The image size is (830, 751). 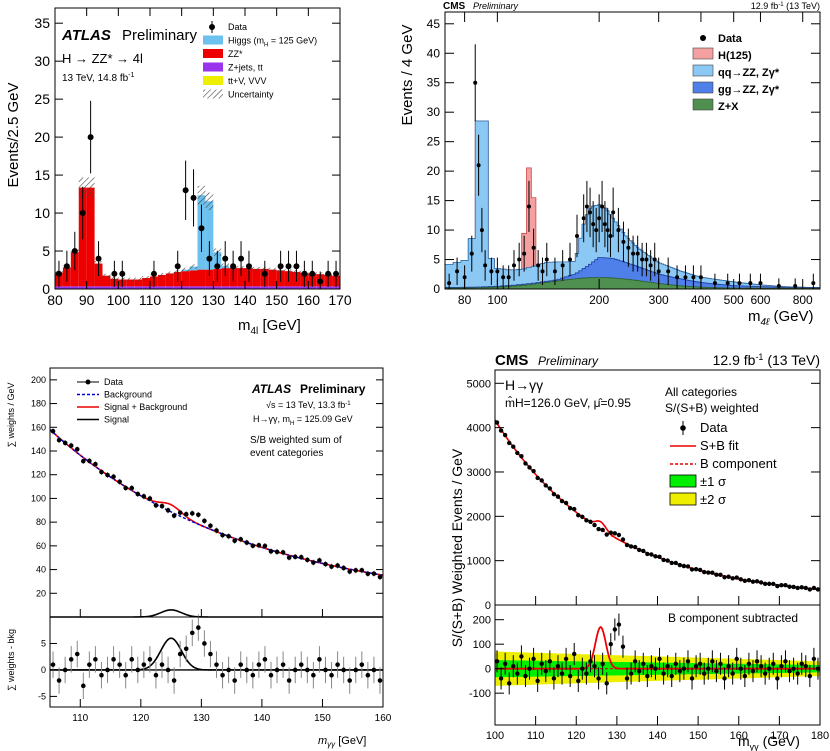 I want to click on cms-gg-xlabel: mγγ (GeV), so click(x=769, y=742).